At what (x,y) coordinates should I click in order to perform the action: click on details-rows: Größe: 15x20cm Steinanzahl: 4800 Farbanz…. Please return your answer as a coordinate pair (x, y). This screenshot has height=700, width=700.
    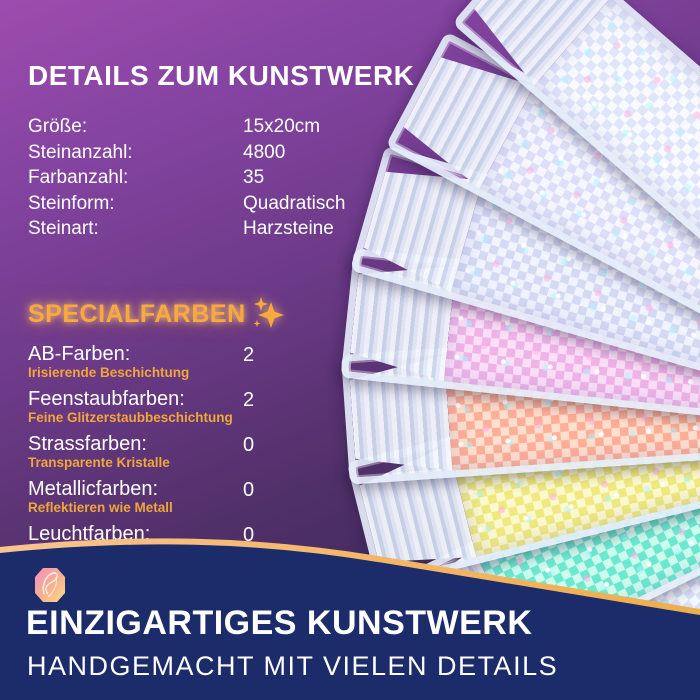
    Looking at the image, I should click on (221, 178).